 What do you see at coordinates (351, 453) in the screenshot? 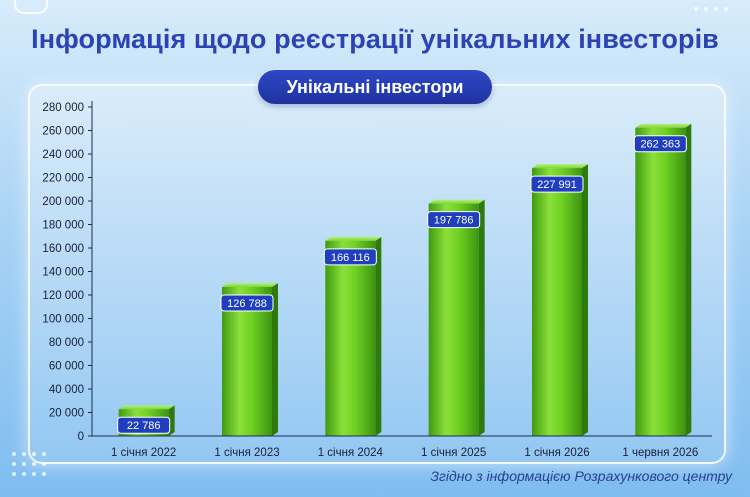
I see `x-tick-label: 1 січня 2024` at bounding box center [351, 453].